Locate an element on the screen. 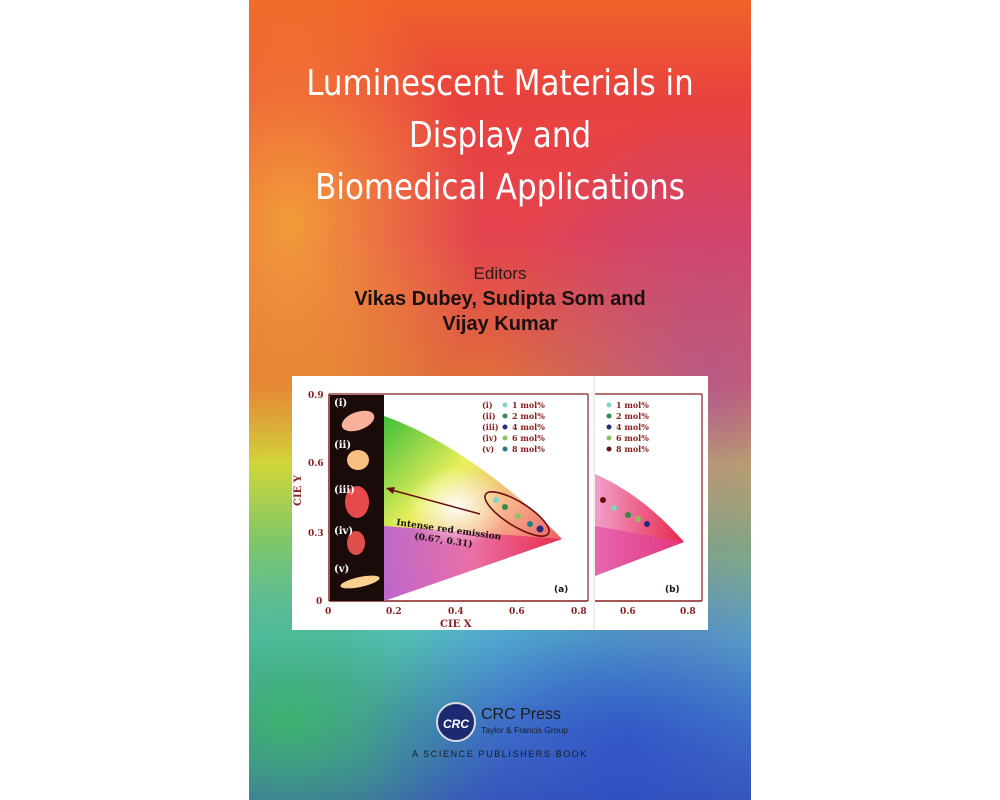 This screenshot has width=1000, height=800. crc-press-logo: CRC is located at coordinates (456, 722).